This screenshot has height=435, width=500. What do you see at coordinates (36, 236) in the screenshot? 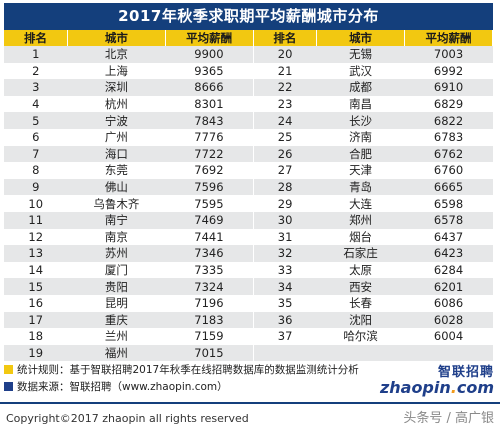
I see `cell-rank: 12` at bounding box center [36, 236].